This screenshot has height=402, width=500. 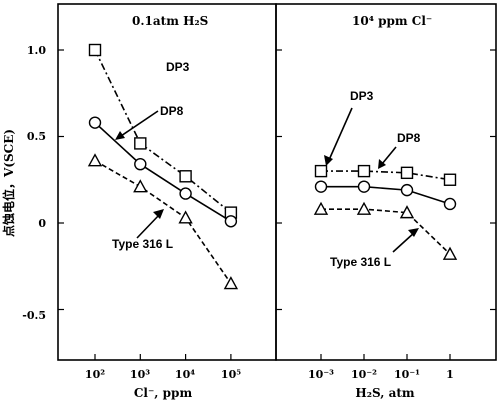 I want to click on right-arrowhead-316l, so click(x=413, y=232).